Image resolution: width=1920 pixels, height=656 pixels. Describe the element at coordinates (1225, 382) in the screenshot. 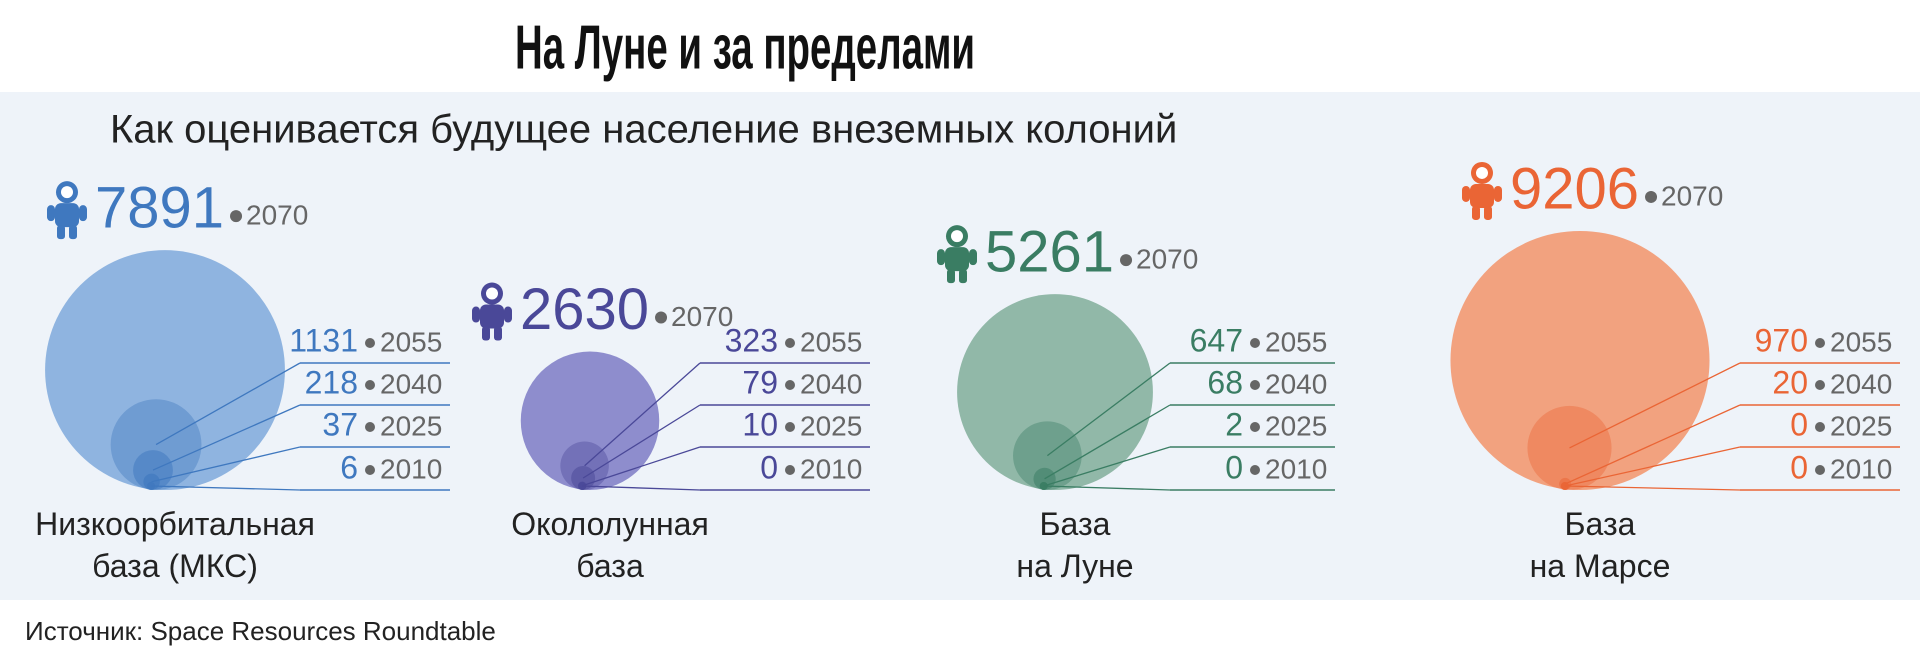

I see `value-label: 68` at that location.